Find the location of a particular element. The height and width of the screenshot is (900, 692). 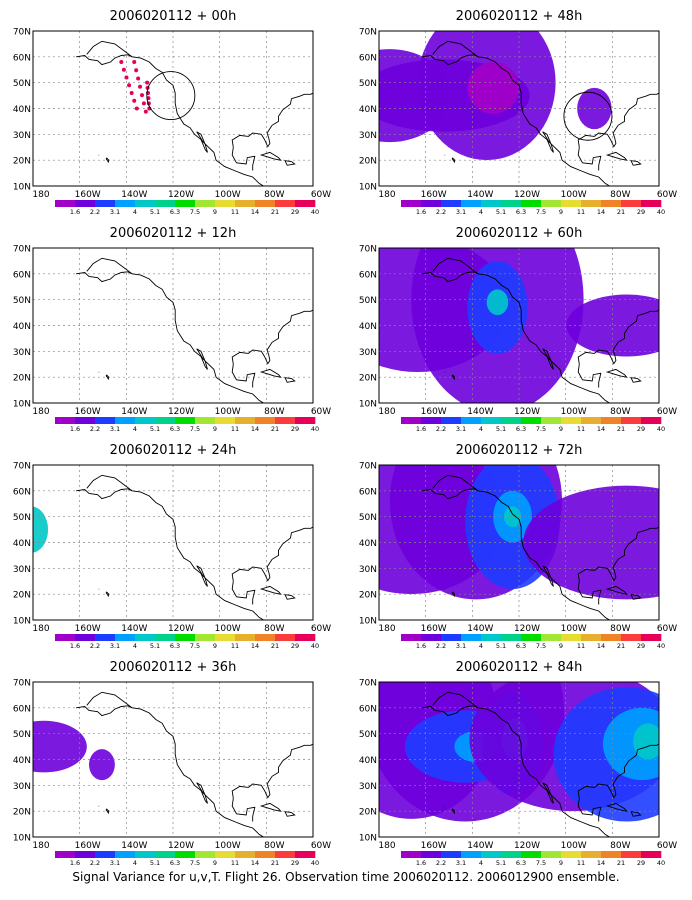

colorbar-label: 1.6 is located at coordinates (421, 646).